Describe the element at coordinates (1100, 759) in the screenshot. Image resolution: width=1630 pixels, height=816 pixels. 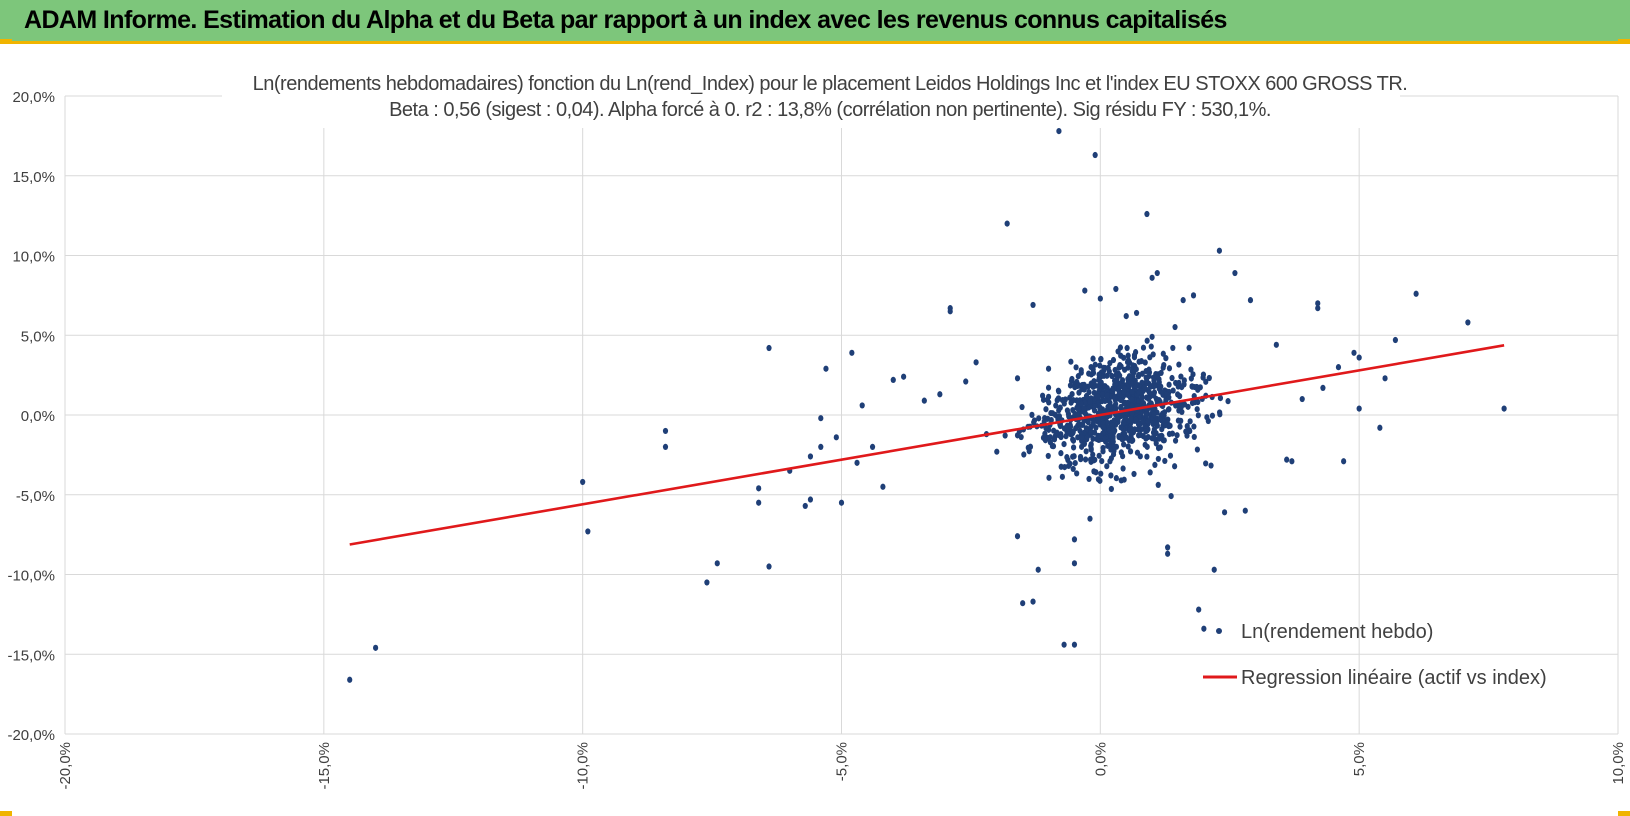
I see `x-tick-label: 0,0%` at that location.